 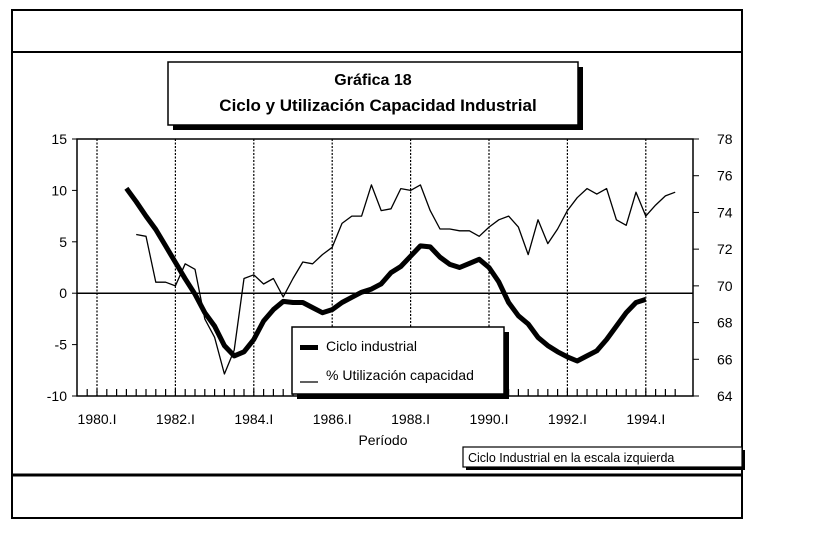 What do you see at coordinates (61, 345) in the screenshot?
I see `y-left-tick-label: -5` at bounding box center [61, 345].